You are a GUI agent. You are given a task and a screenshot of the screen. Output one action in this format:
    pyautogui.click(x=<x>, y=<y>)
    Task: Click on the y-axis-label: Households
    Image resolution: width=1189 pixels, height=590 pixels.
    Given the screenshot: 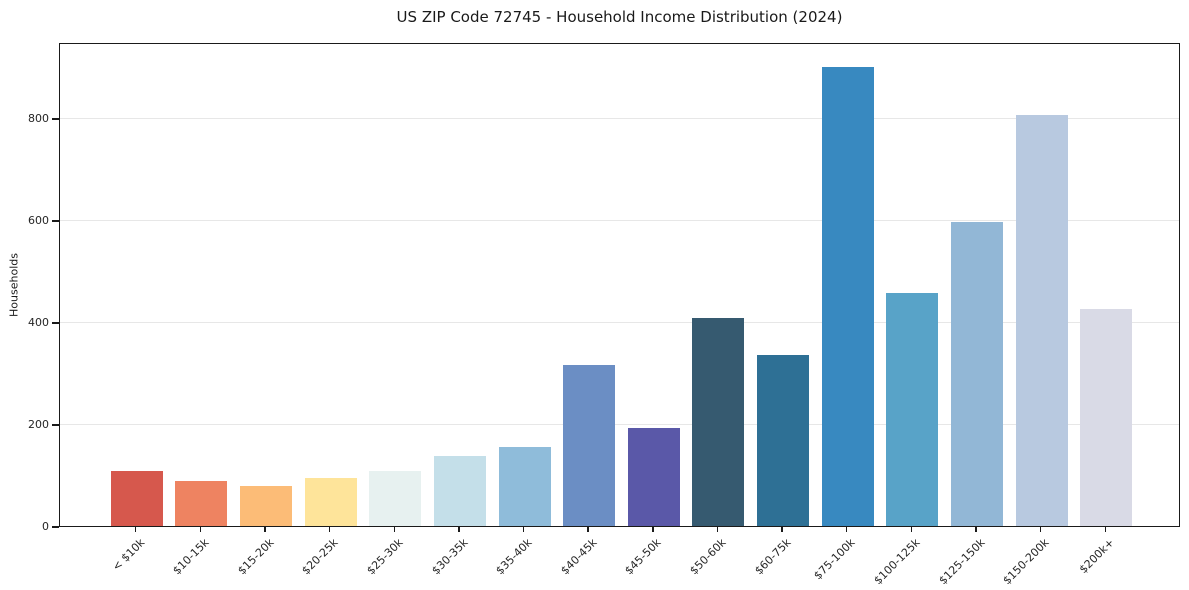 What is the action you would take?
    pyautogui.click(x=14, y=285)
    